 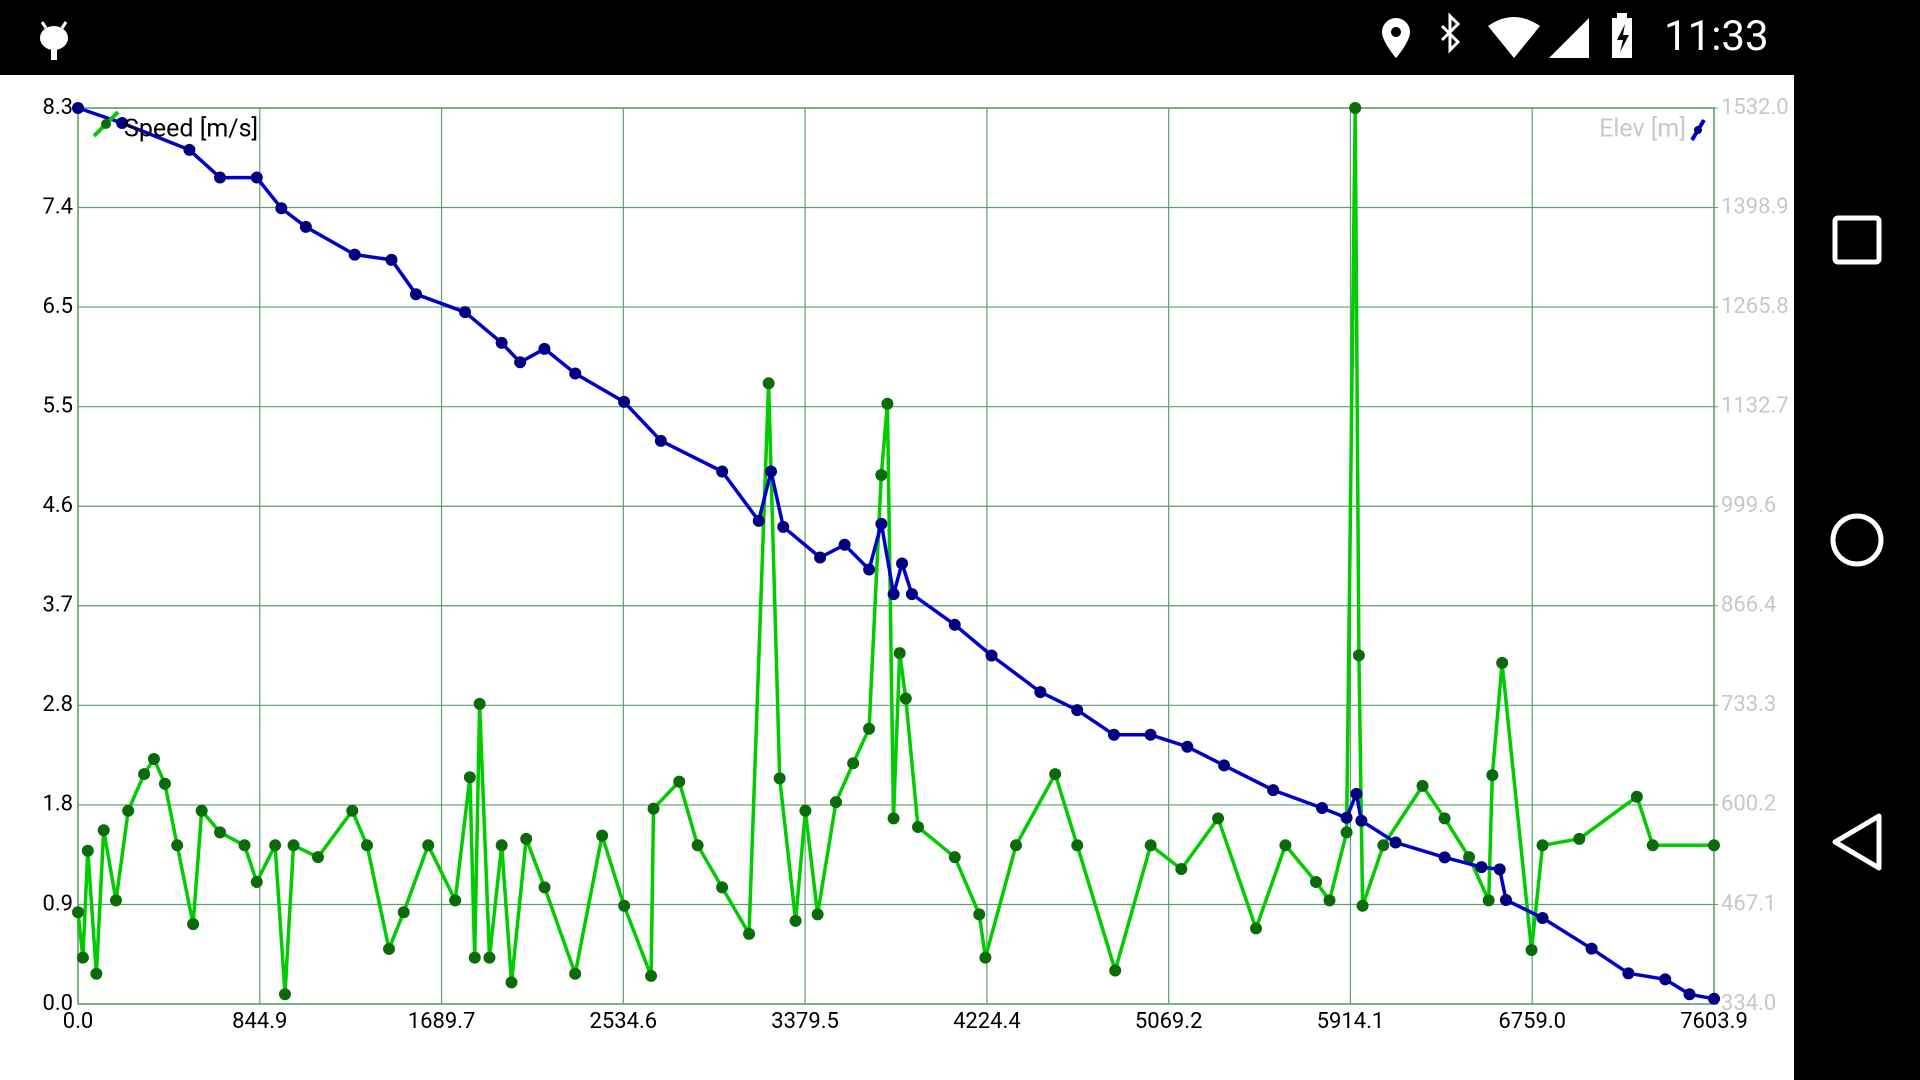 What do you see at coordinates (1569, 38) in the screenshot?
I see `signal-icon` at bounding box center [1569, 38].